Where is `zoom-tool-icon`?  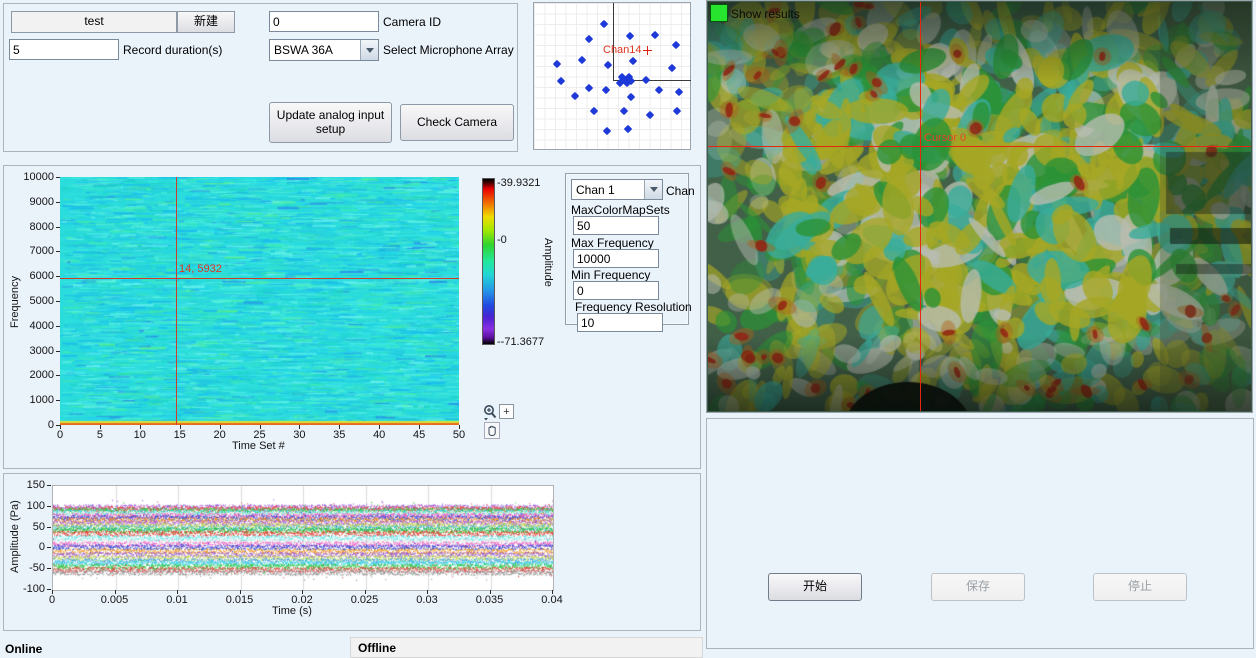 zoom-tool-icon is located at coordinates (490, 414).